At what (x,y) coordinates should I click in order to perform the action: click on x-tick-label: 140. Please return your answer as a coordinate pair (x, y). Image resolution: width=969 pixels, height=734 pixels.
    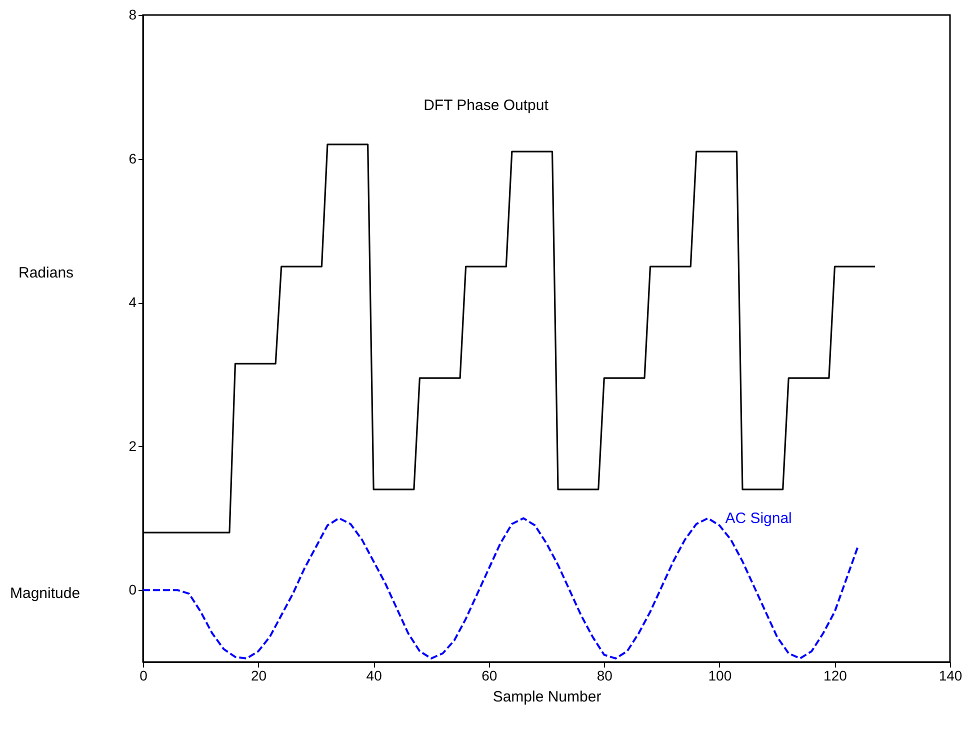
    Looking at the image, I should click on (950, 676).